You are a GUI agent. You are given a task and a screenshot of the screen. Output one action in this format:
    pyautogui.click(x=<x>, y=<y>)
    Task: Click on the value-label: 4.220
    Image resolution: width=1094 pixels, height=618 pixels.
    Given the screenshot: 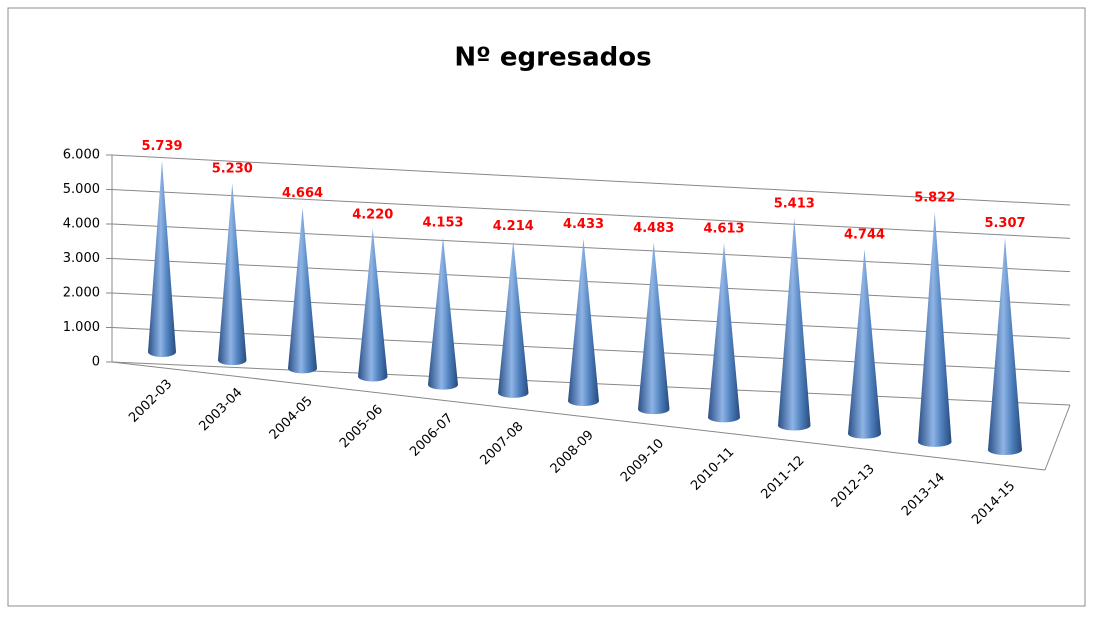 What is the action you would take?
    pyautogui.click(x=372, y=214)
    